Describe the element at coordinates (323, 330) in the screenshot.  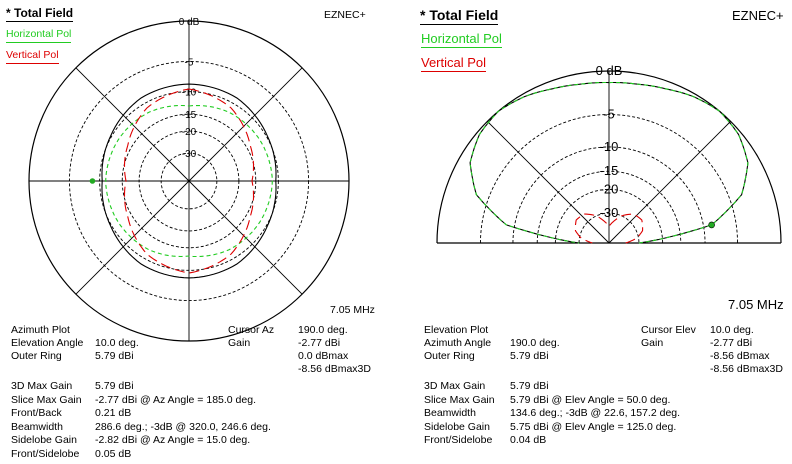
I see `left-info-value2-0: 190.0 deg.` at that location.